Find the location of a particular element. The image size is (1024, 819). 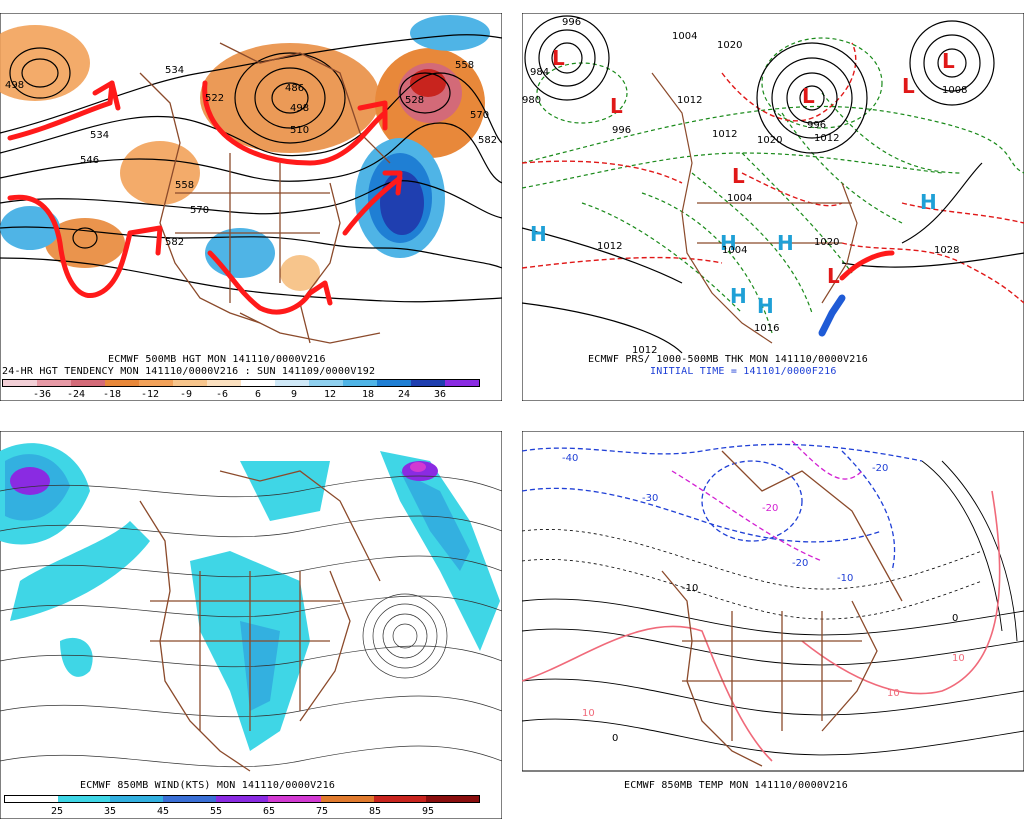

scale-label: 55 is located at coordinates (216, 811).